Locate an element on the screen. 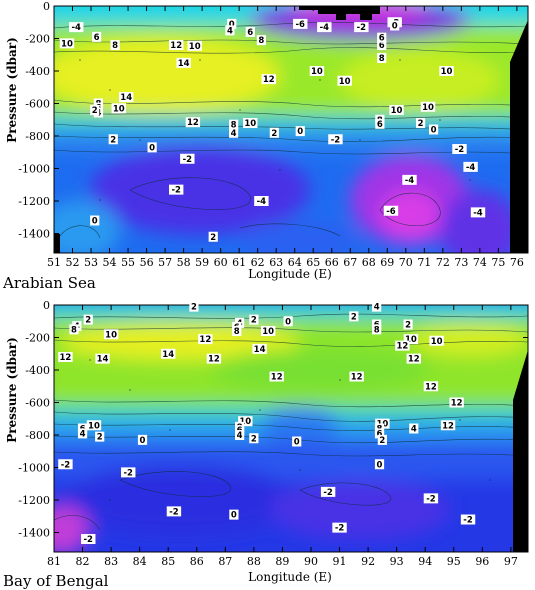 The height and width of the screenshot is (590, 535). x-tick-label: 71 is located at coordinates (424, 262).